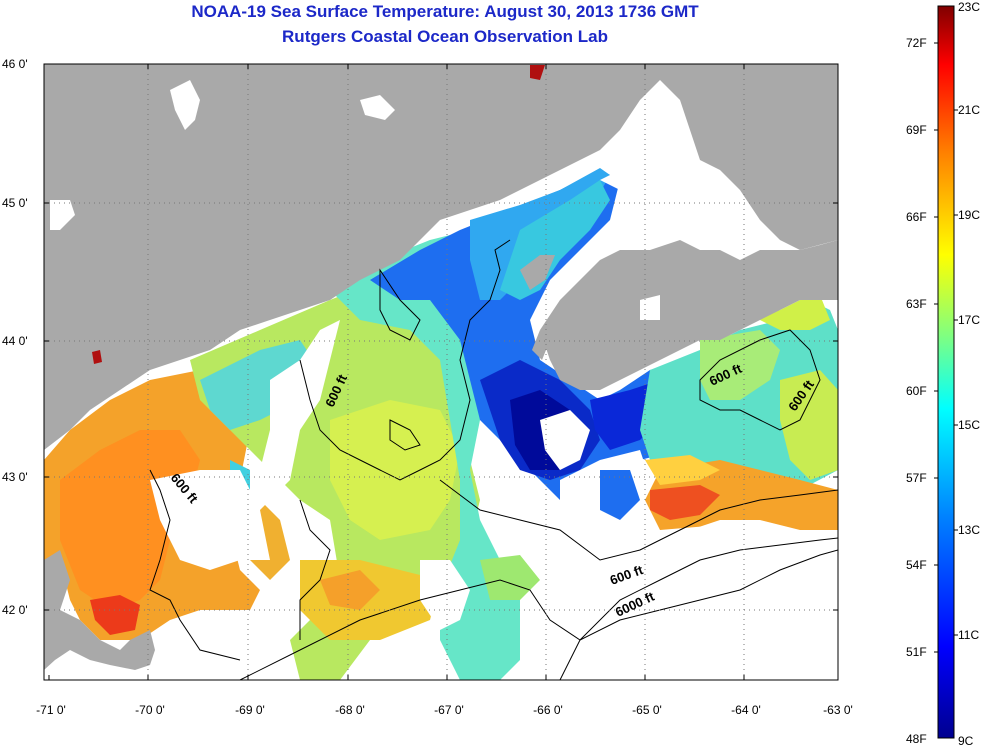 The image size is (984, 754). I want to click on colorbar-f-label: 48F, so click(916, 739).